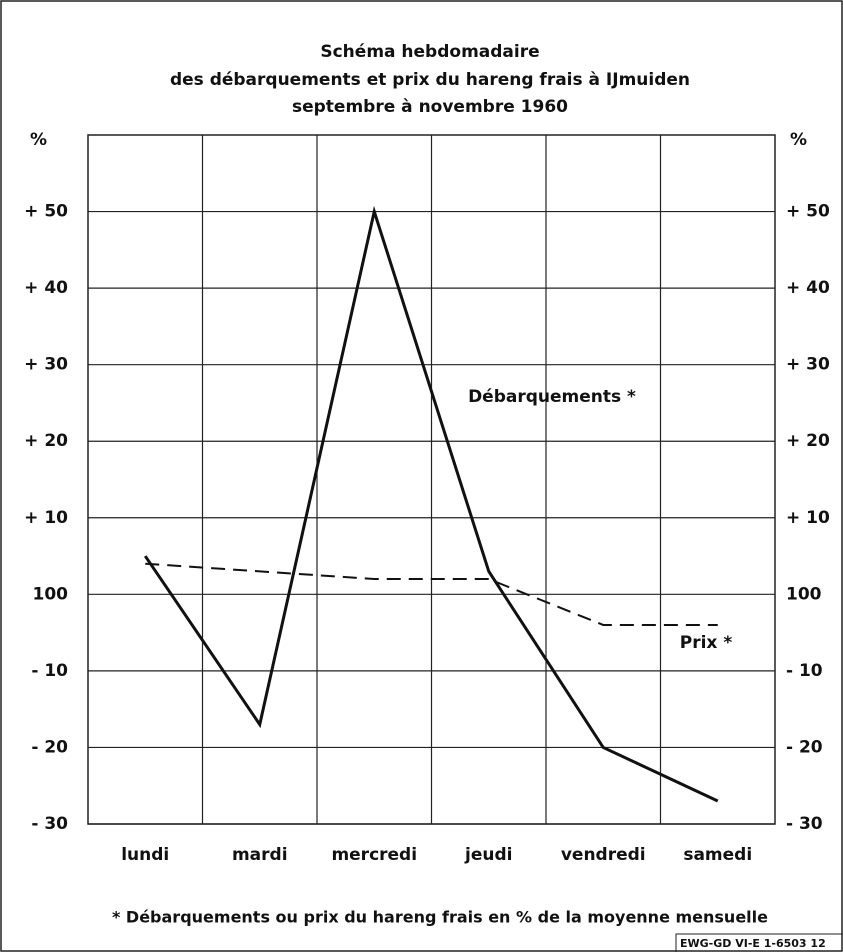 The height and width of the screenshot is (952, 843). What do you see at coordinates (429, 52) in the screenshot?
I see `chart-title: Schéma hebdomadaire` at bounding box center [429, 52].